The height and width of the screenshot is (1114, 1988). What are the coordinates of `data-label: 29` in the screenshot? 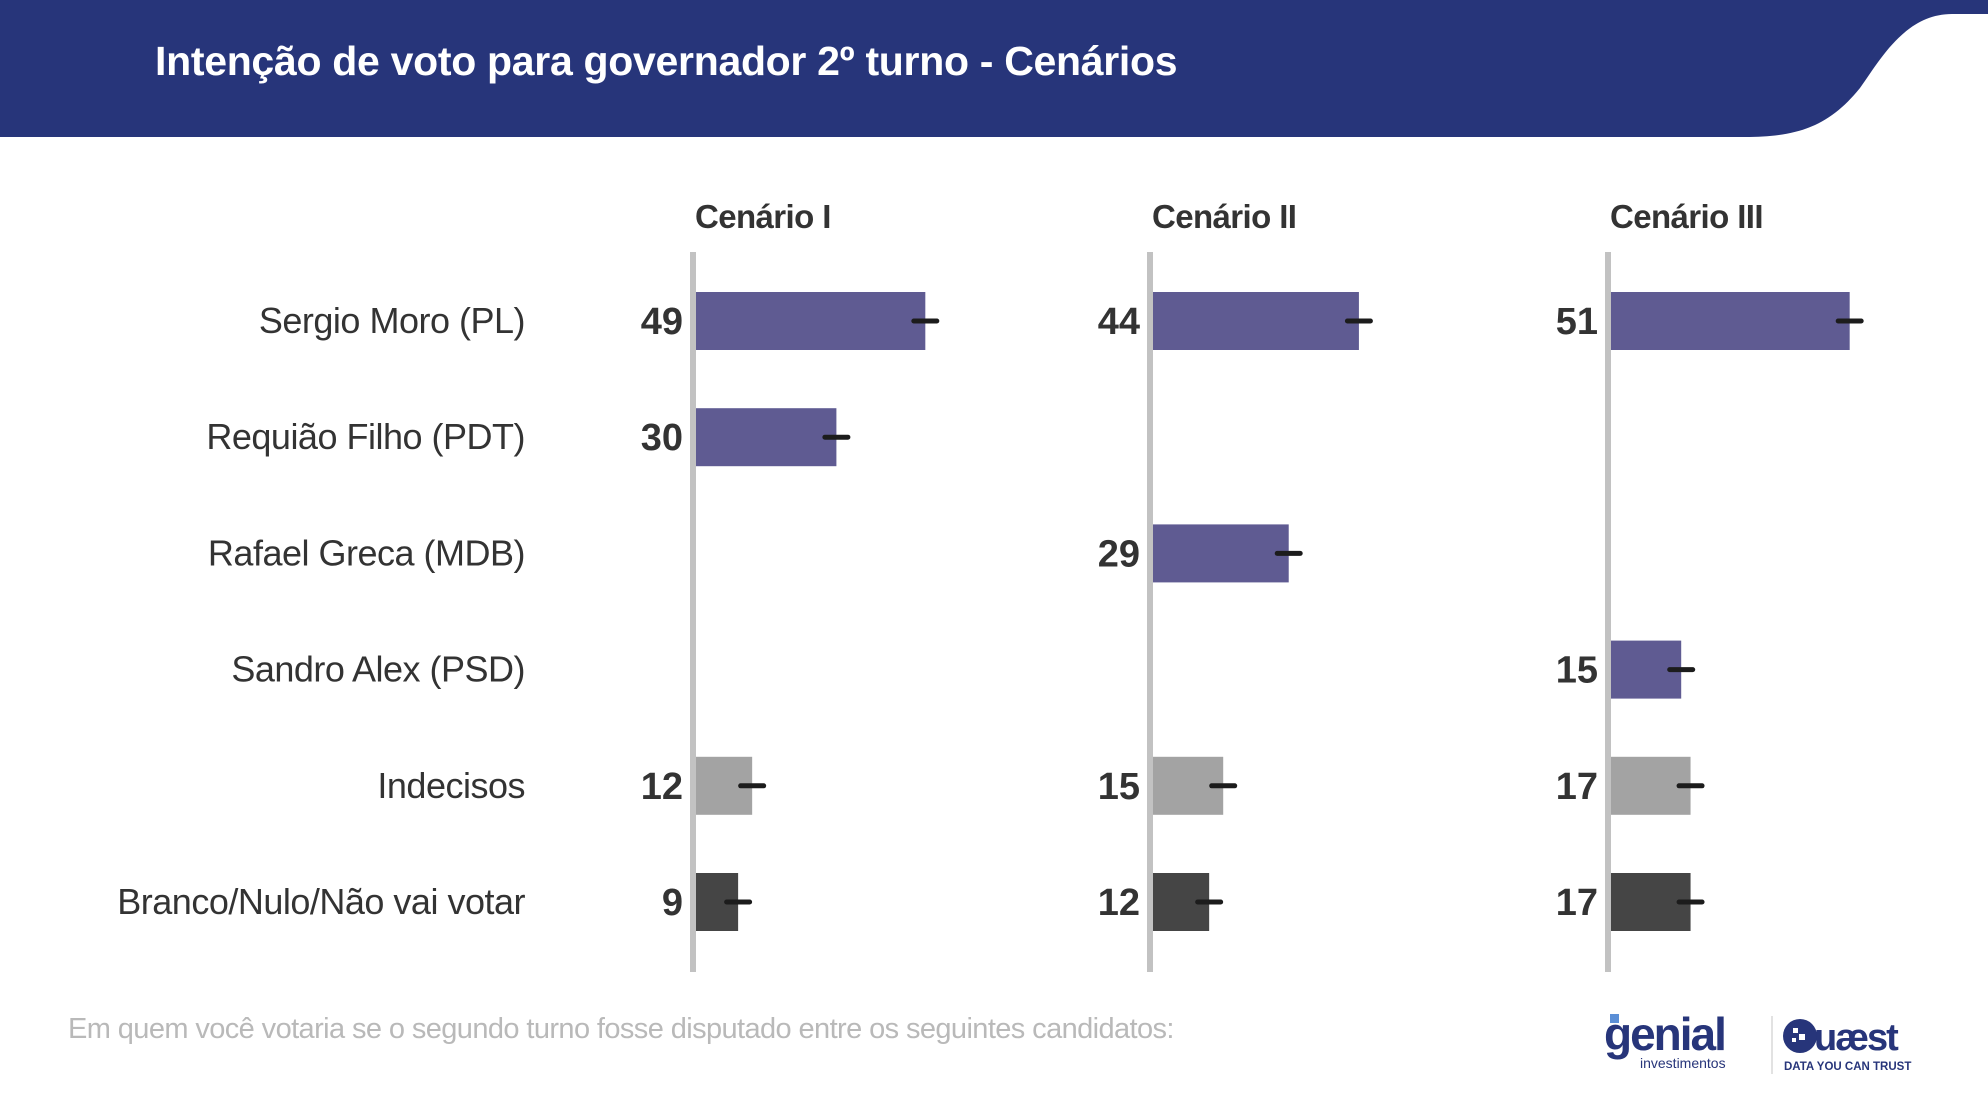 It's located at (1119, 554).